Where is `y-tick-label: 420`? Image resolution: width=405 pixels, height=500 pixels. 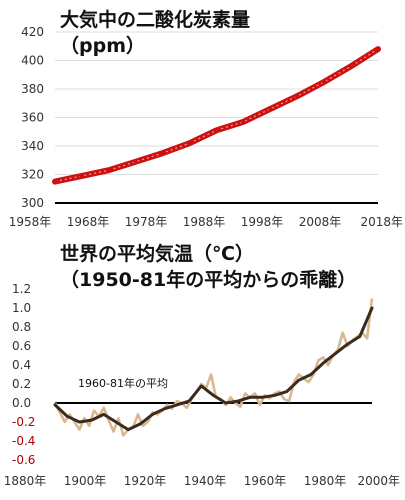 y-tick-label: 420 is located at coordinates (32, 32).